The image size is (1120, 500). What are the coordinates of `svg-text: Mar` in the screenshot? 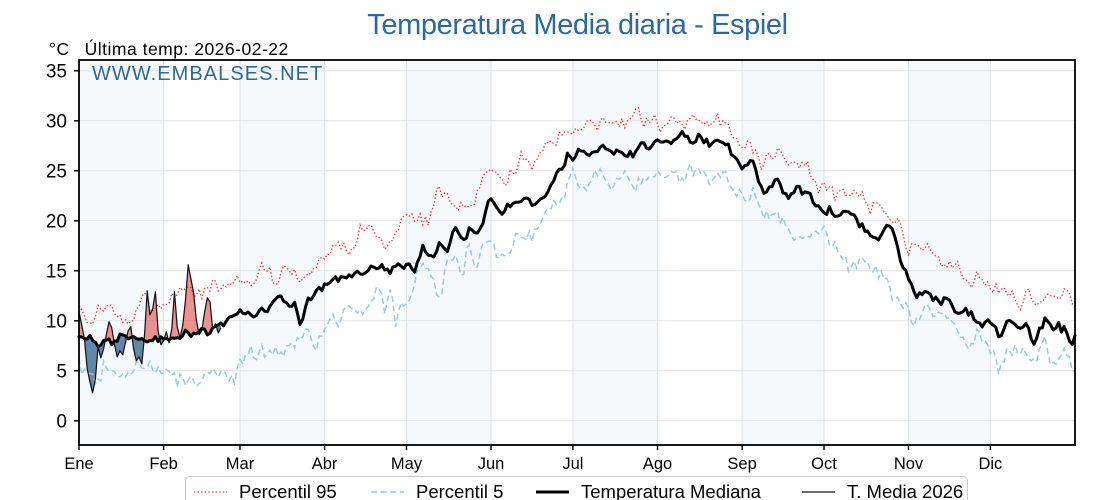 It's located at (240, 464).